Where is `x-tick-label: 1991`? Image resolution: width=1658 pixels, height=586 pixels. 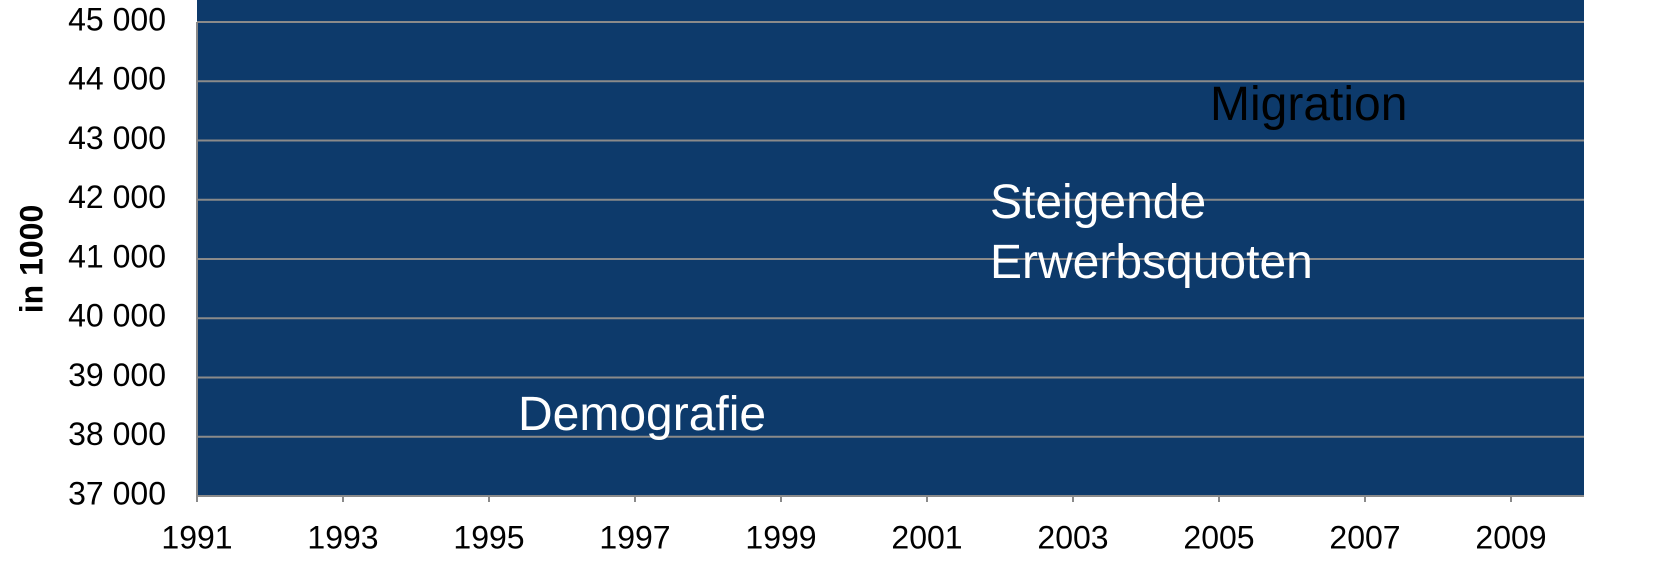
x-tick-label: 1991 is located at coordinates (196, 537).